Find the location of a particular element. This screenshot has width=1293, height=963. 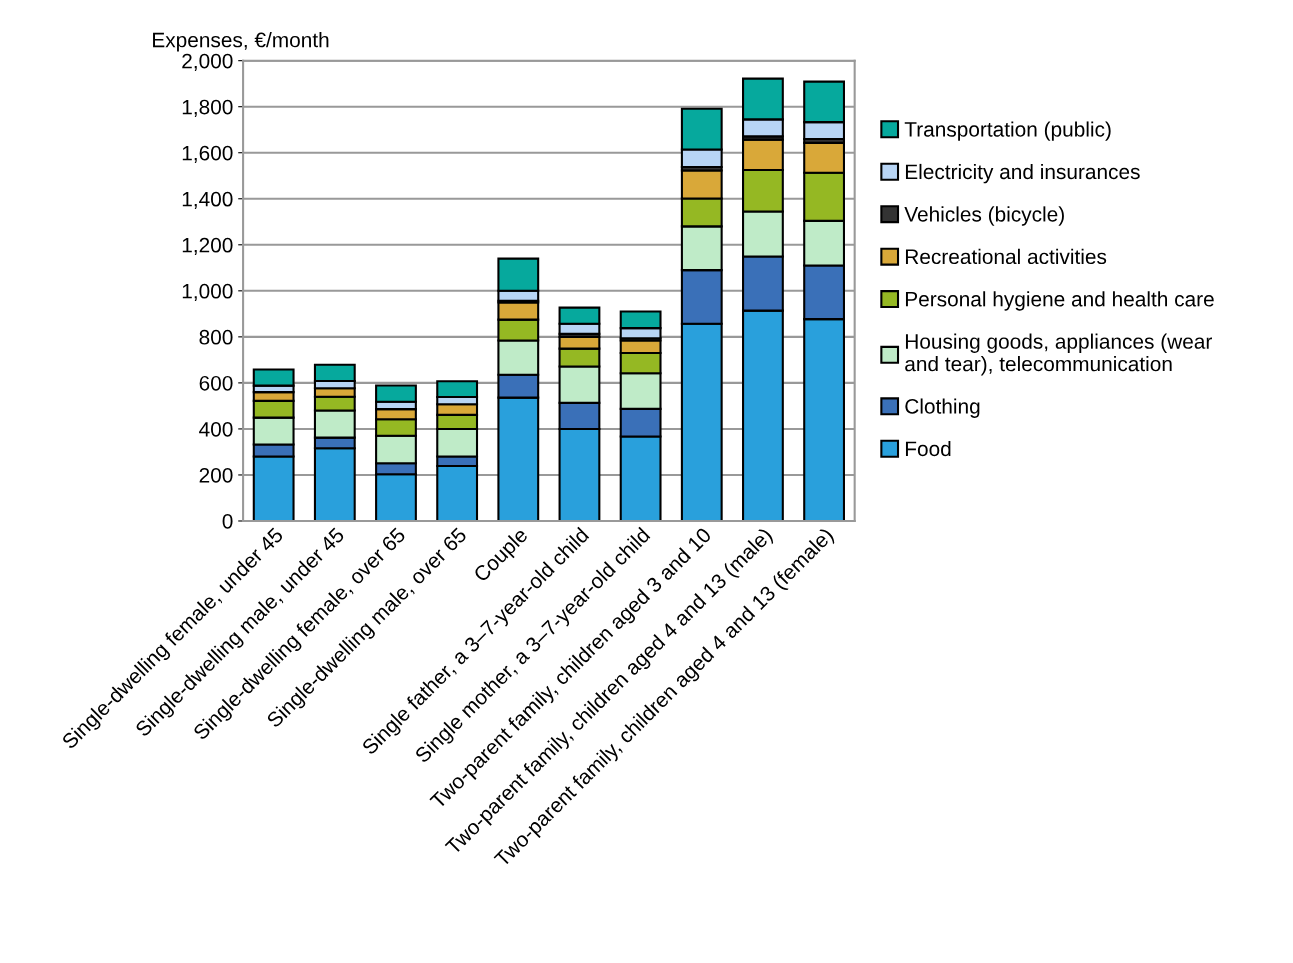

legend-label: Vehicles (bicycle) is located at coordinates (984, 216).